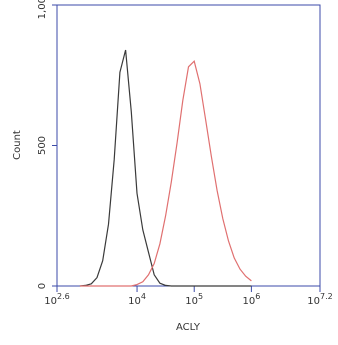 The height and width of the screenshot is (345, 338). Describe the element at coordinates (319, 299) in the screenshot. I see `x-tick-label: 107.2` at that location.